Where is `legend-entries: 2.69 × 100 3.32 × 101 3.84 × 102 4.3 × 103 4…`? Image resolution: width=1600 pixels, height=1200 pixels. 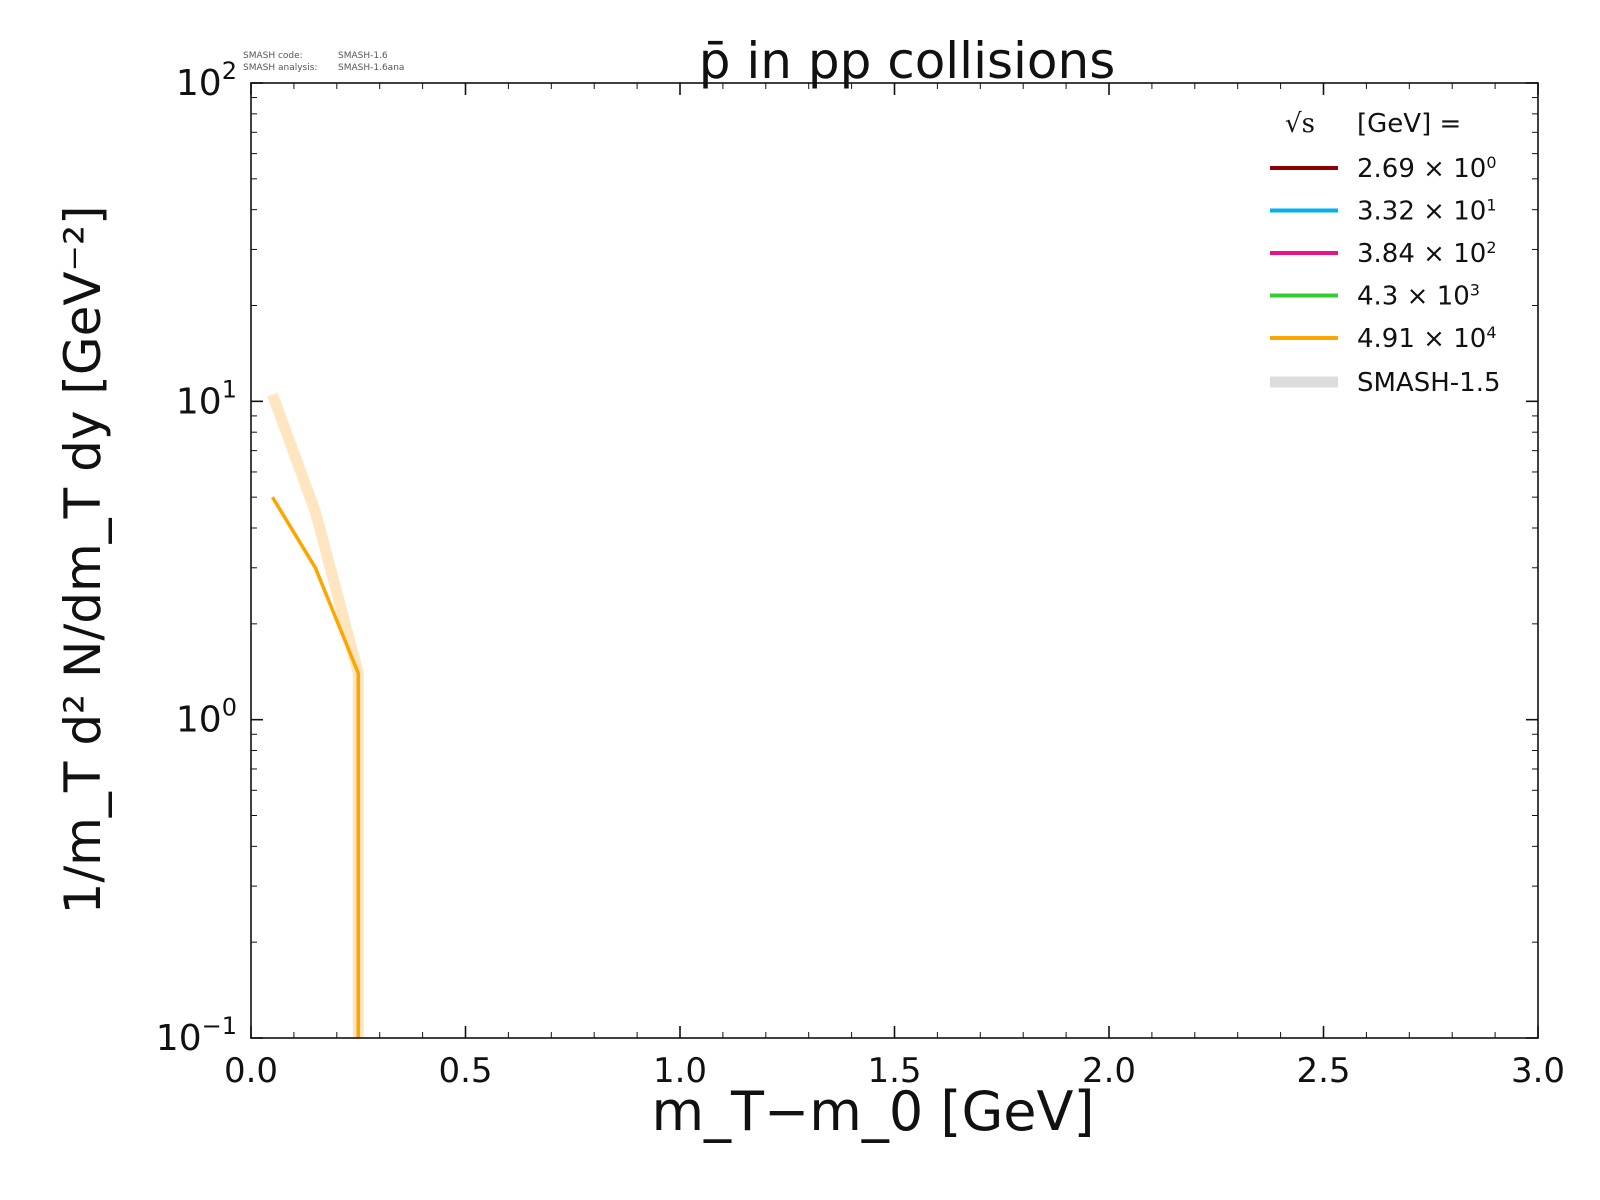
legend-entries: 2.69 × 100 3.32 × 101 3.84 × 102 4.3 × 103 4… is located at coordinates (1383, 253).